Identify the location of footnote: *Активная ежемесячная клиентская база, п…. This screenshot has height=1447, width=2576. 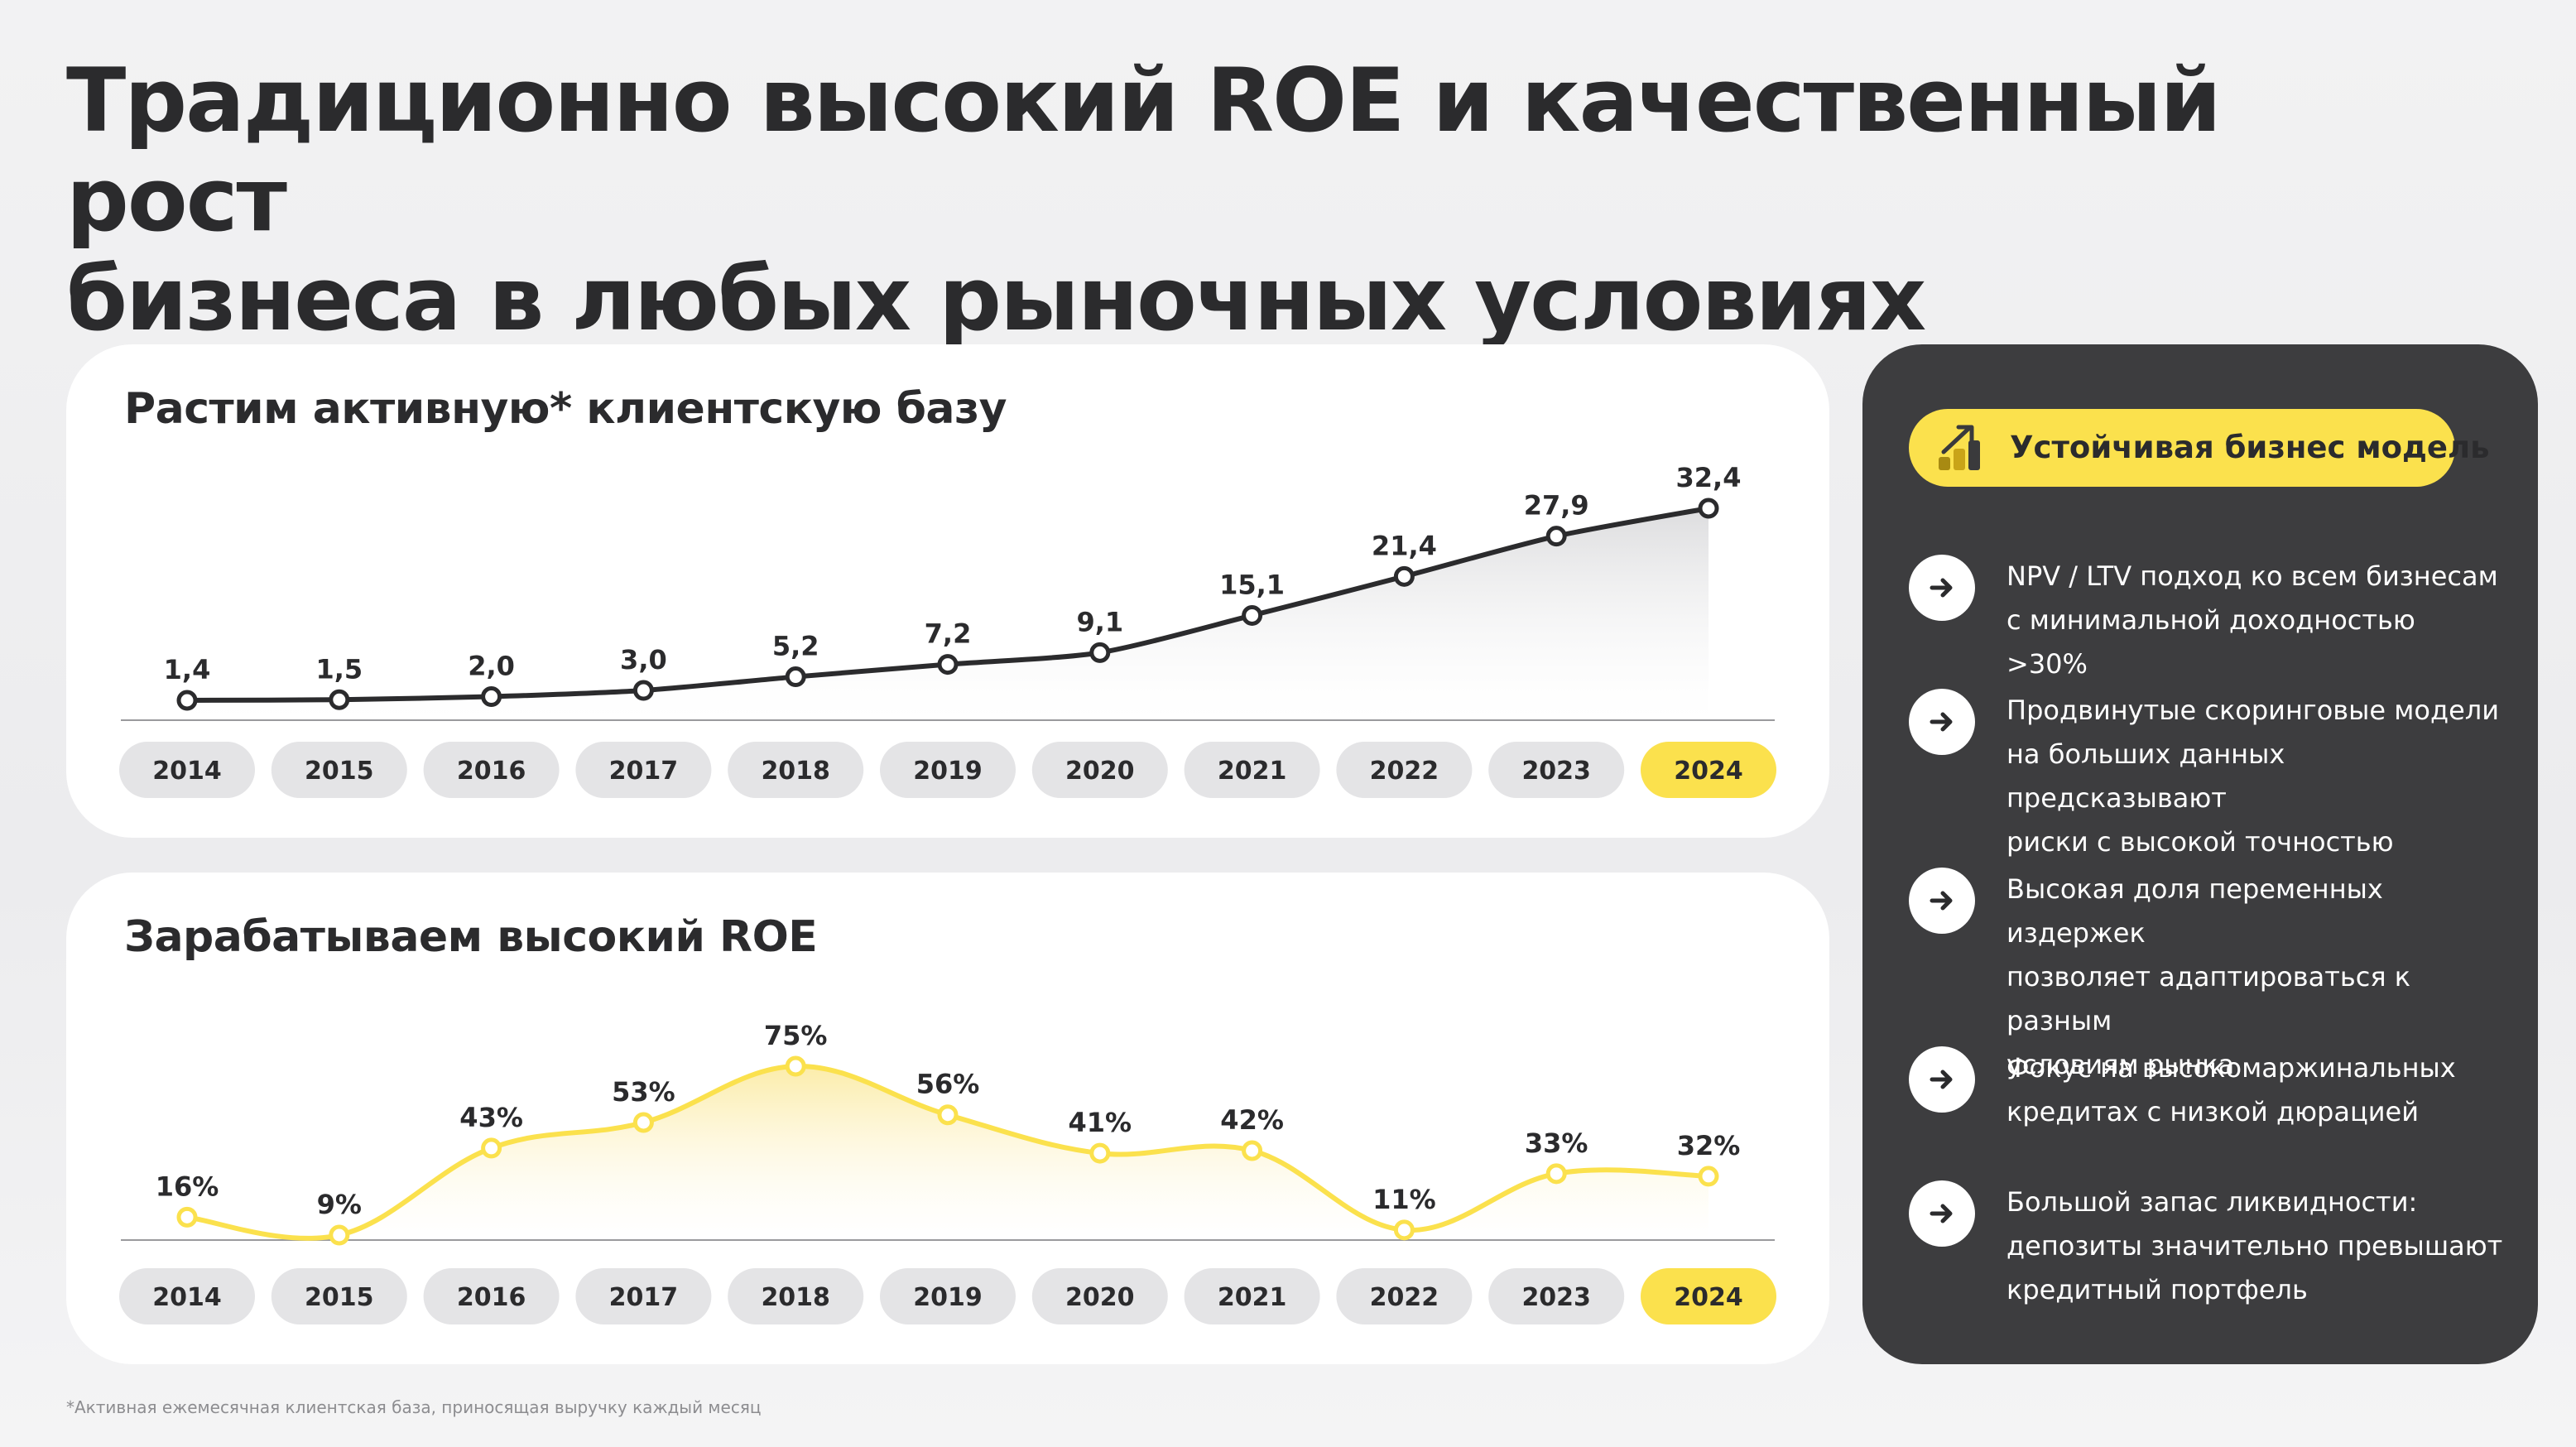
(414, 1407).